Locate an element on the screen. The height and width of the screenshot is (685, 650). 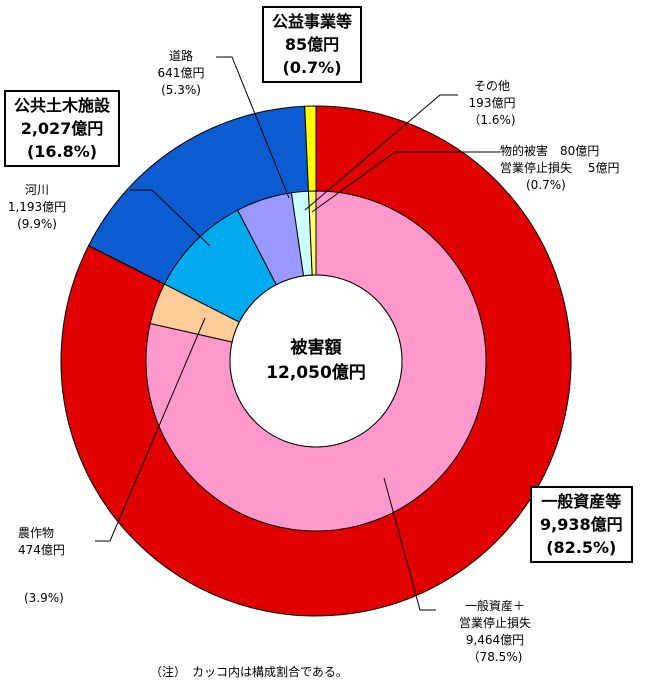
box-general-assets: 一般資産等 9,938億円 (82.5%) is located at coordinates (581, 524).